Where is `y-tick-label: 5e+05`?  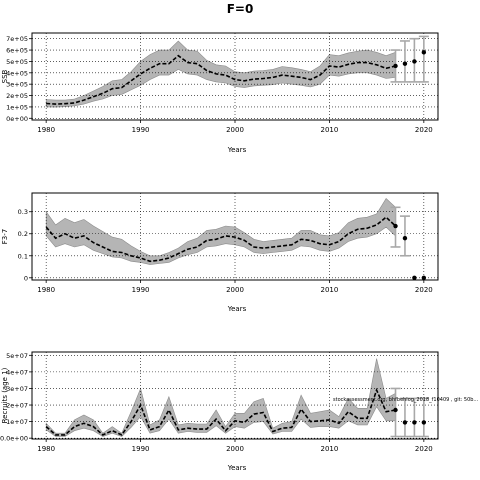 y-tick-label: 5e+05 is located at coordinates (17, 62).